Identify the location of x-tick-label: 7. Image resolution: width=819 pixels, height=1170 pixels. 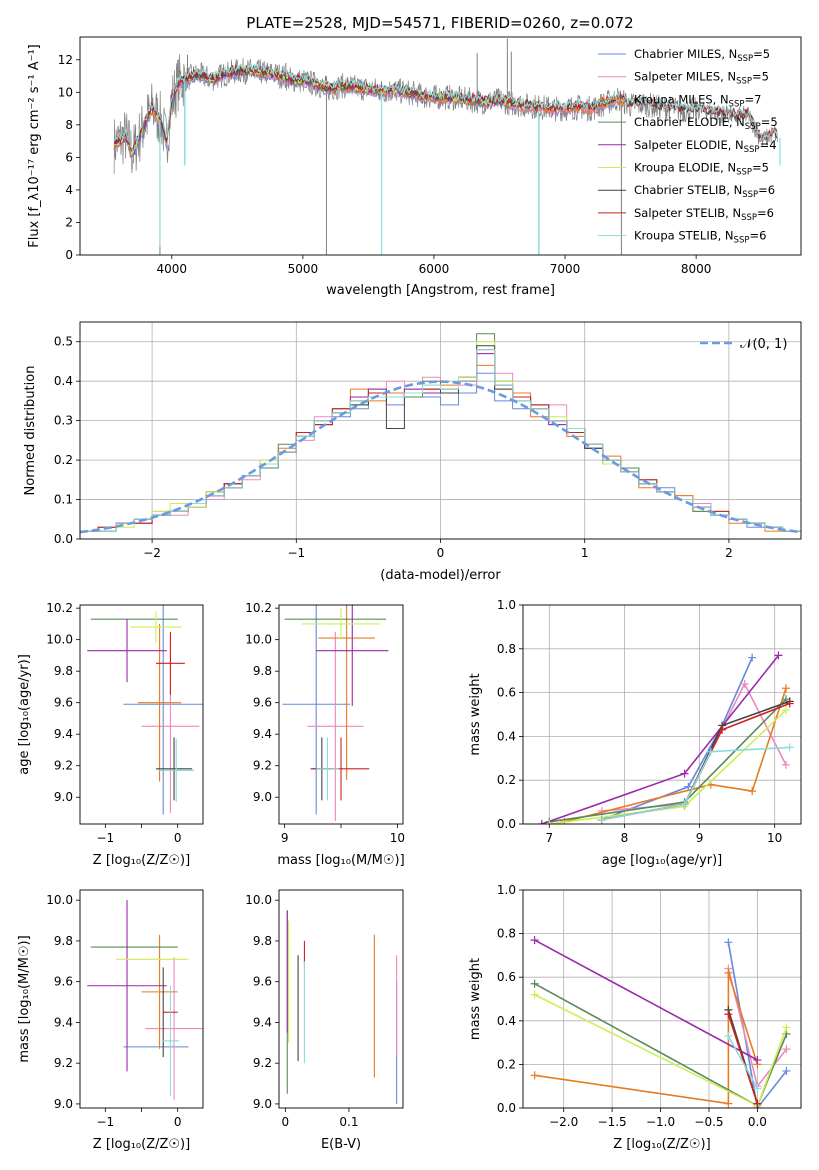
(549, 838).